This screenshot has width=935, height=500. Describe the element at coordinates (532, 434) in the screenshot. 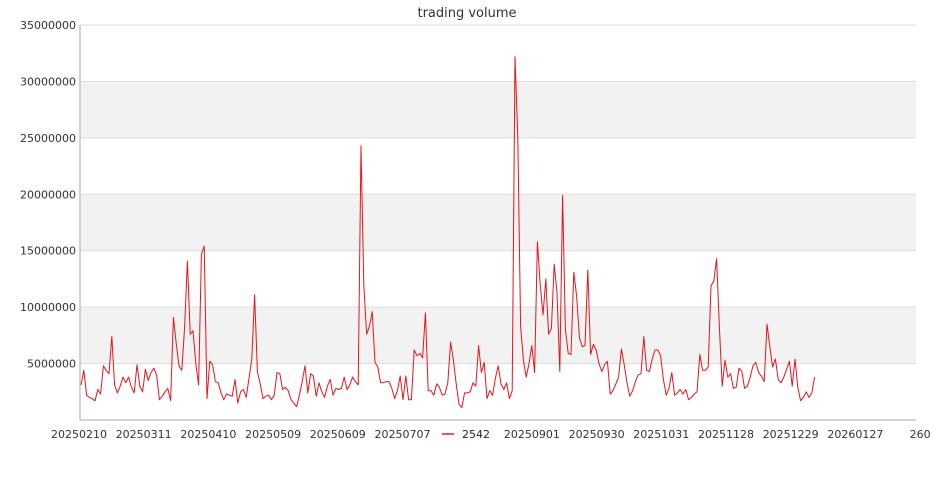

I see `x-tick-label: 20250901` at that location.